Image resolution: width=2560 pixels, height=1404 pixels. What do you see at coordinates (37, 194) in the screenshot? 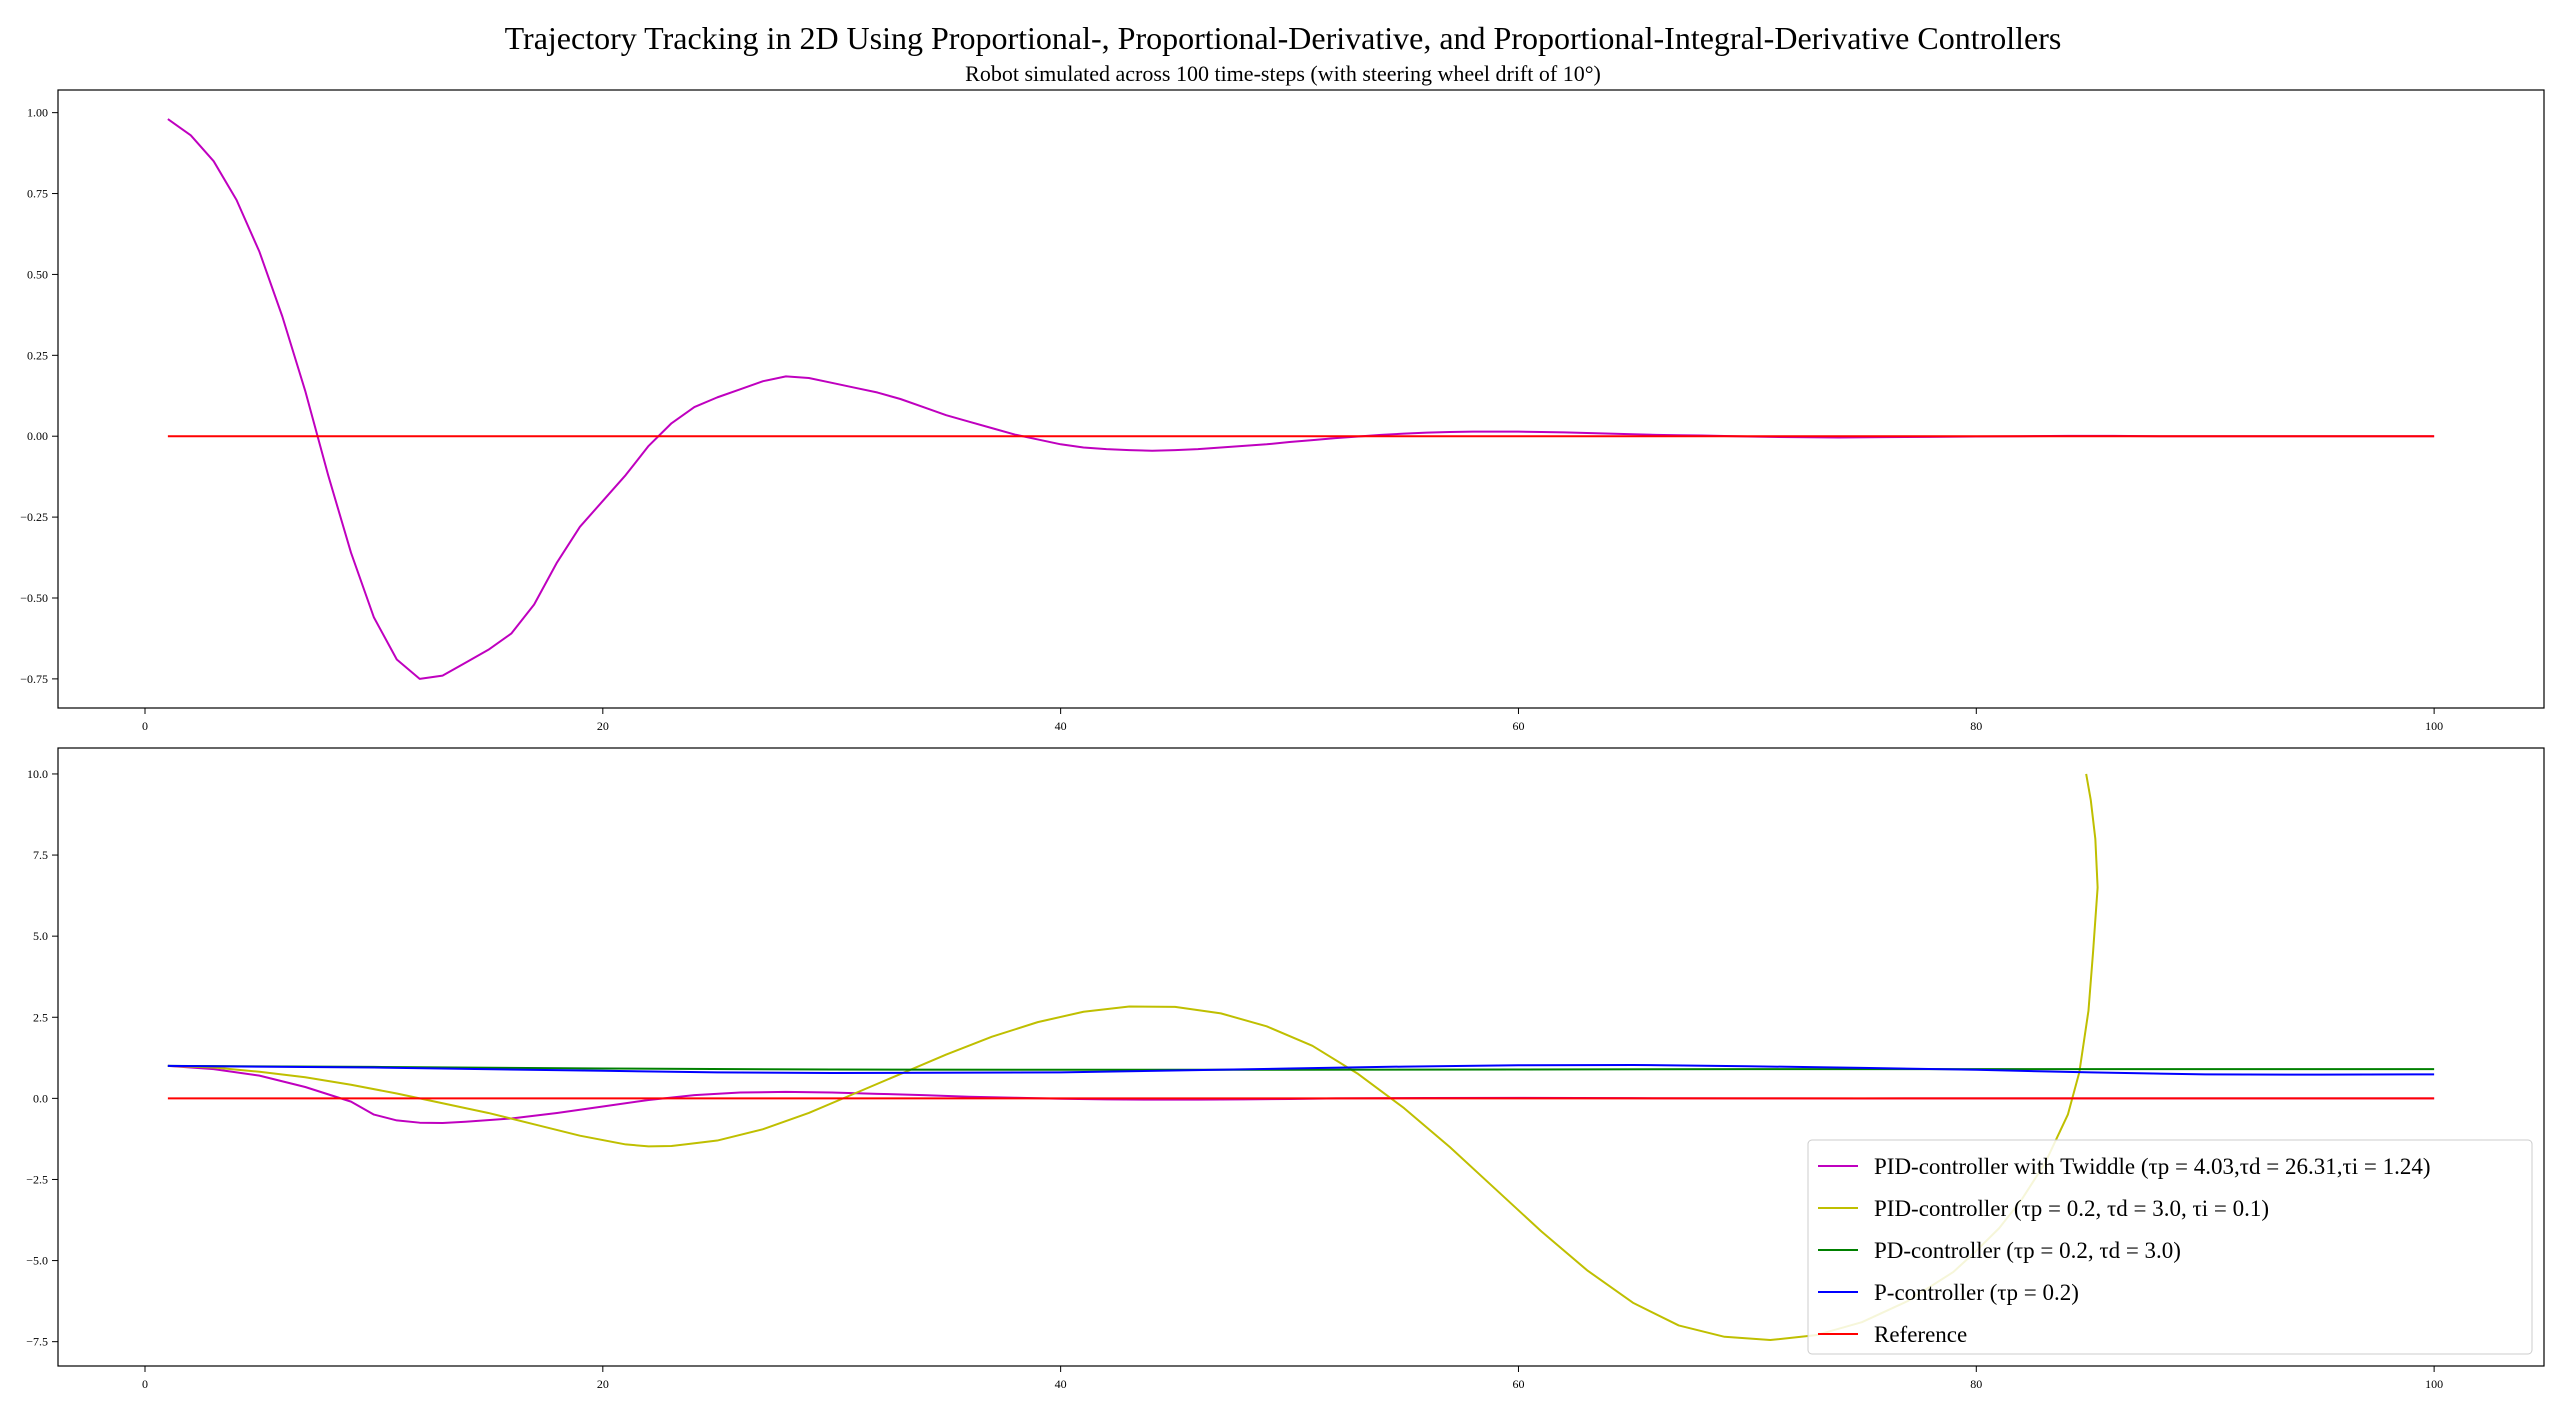
I see `y-tick-label: 0.75` at bounding box center [37, 194].